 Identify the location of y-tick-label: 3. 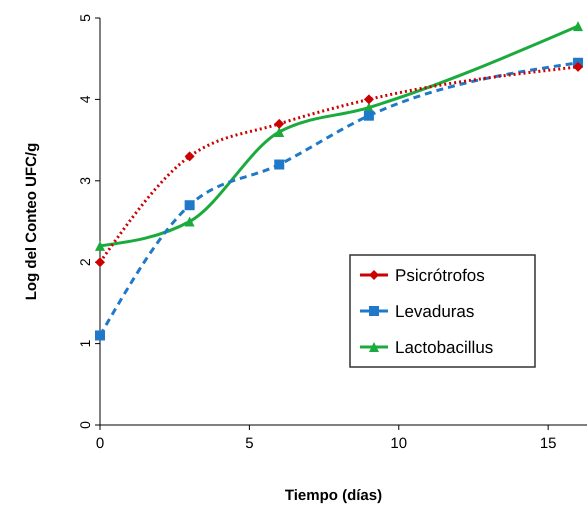
(85, 180).